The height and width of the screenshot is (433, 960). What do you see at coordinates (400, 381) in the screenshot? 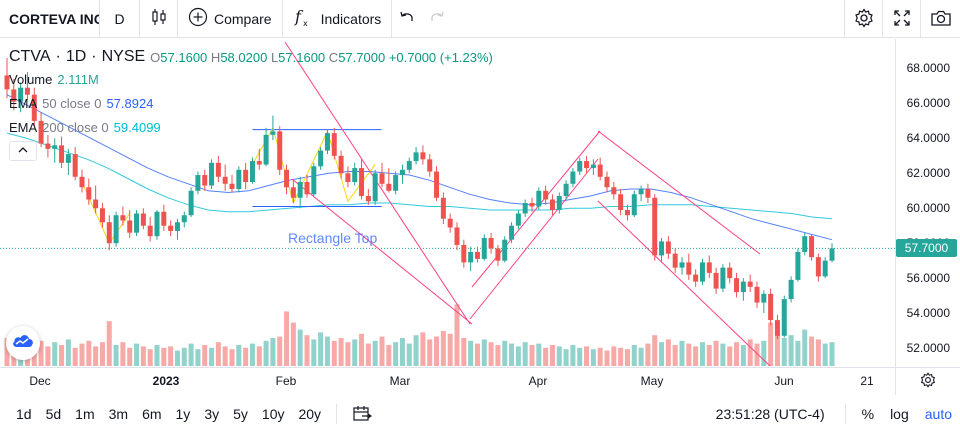
I see `time-label: Mar` at bounding box center [400, 381].